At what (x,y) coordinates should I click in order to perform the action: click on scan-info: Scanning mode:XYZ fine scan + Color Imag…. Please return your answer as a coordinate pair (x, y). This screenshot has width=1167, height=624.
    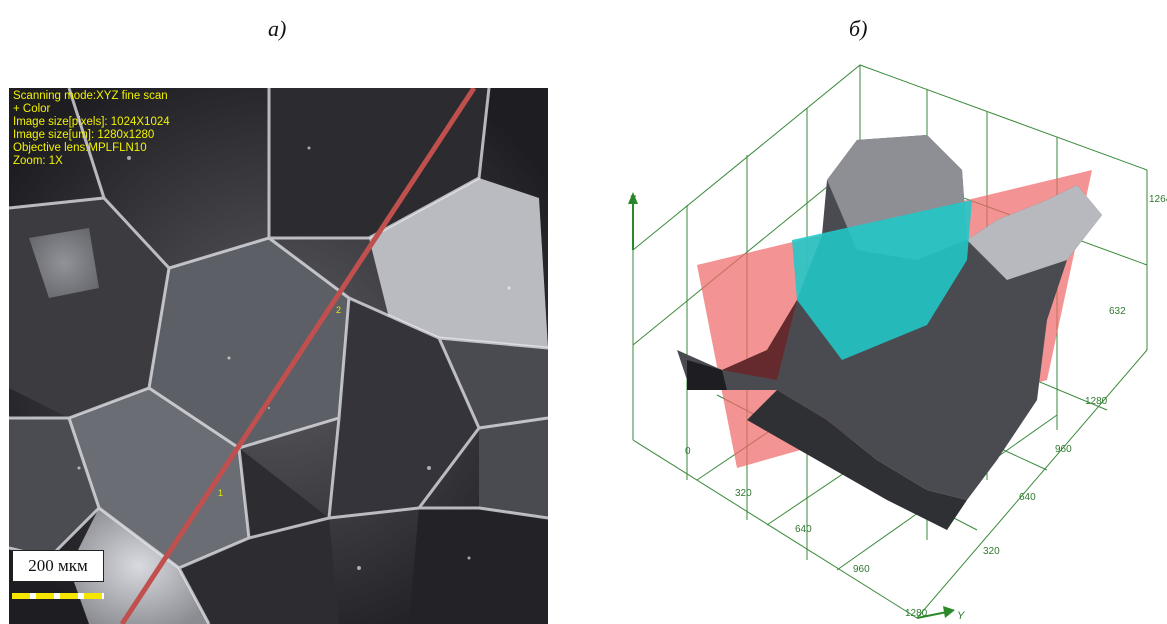
    Looking at the image, I should click on (91, 129).